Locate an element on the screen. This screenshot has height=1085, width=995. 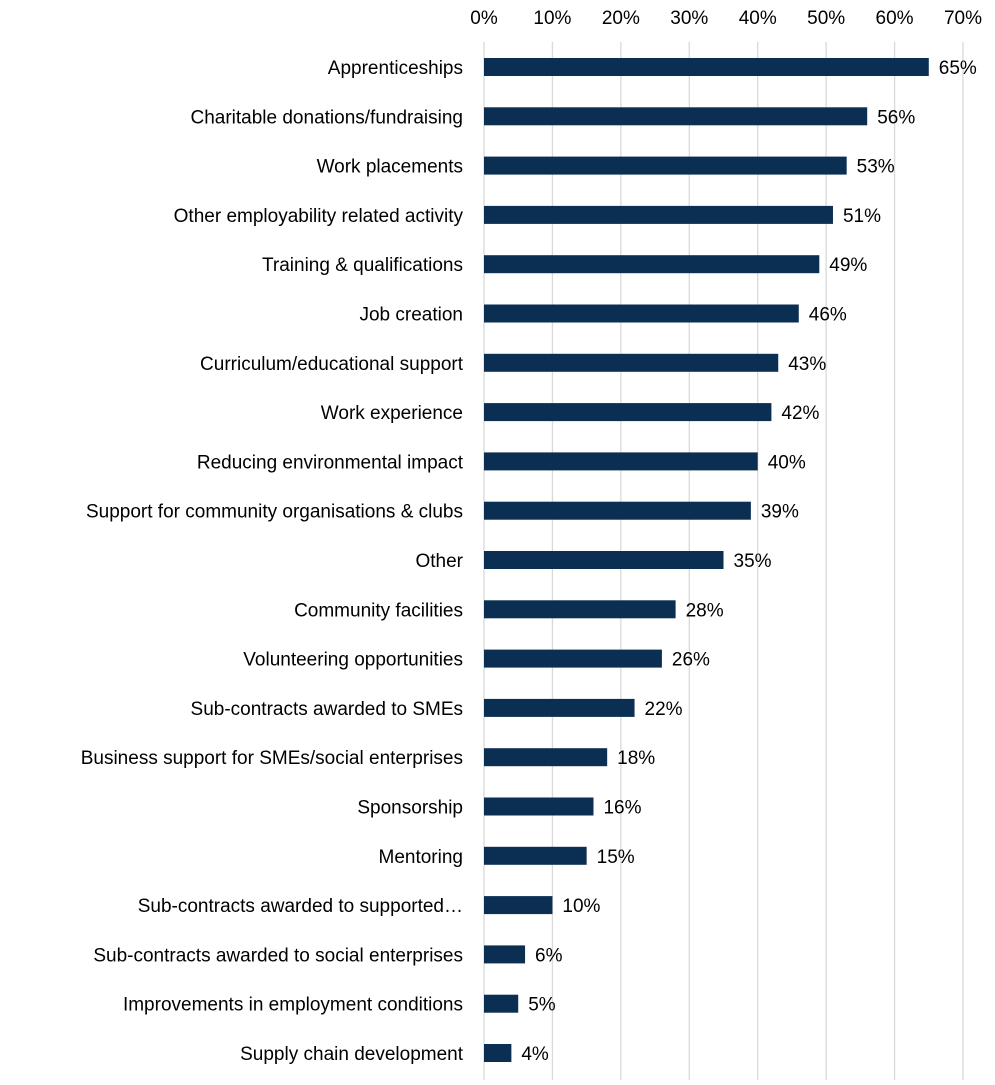
category-label: Other is located at coordinates (439, 561).